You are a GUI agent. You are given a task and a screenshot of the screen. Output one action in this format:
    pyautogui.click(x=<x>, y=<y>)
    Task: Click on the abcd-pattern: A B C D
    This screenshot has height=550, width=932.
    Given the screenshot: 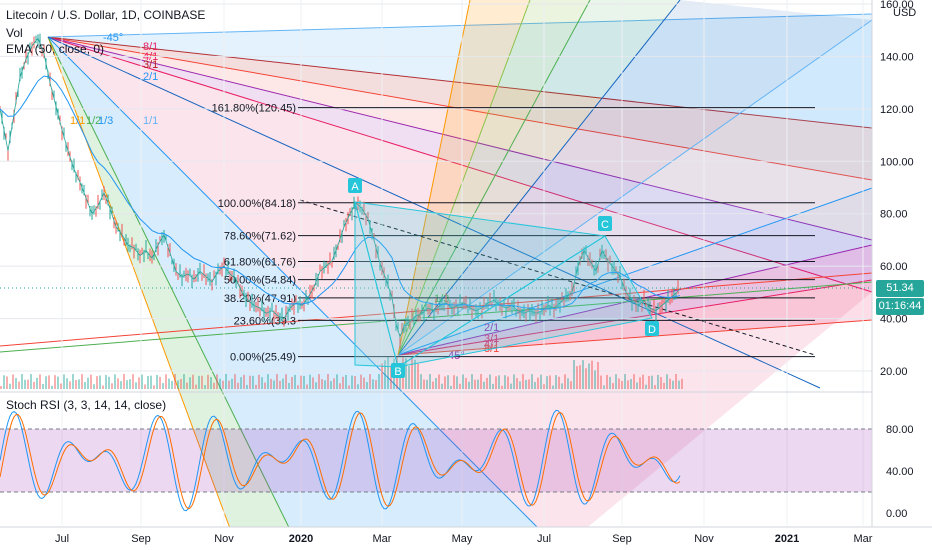 What is the action you would take?
    pyautogui.click(x=503, y=278)
    